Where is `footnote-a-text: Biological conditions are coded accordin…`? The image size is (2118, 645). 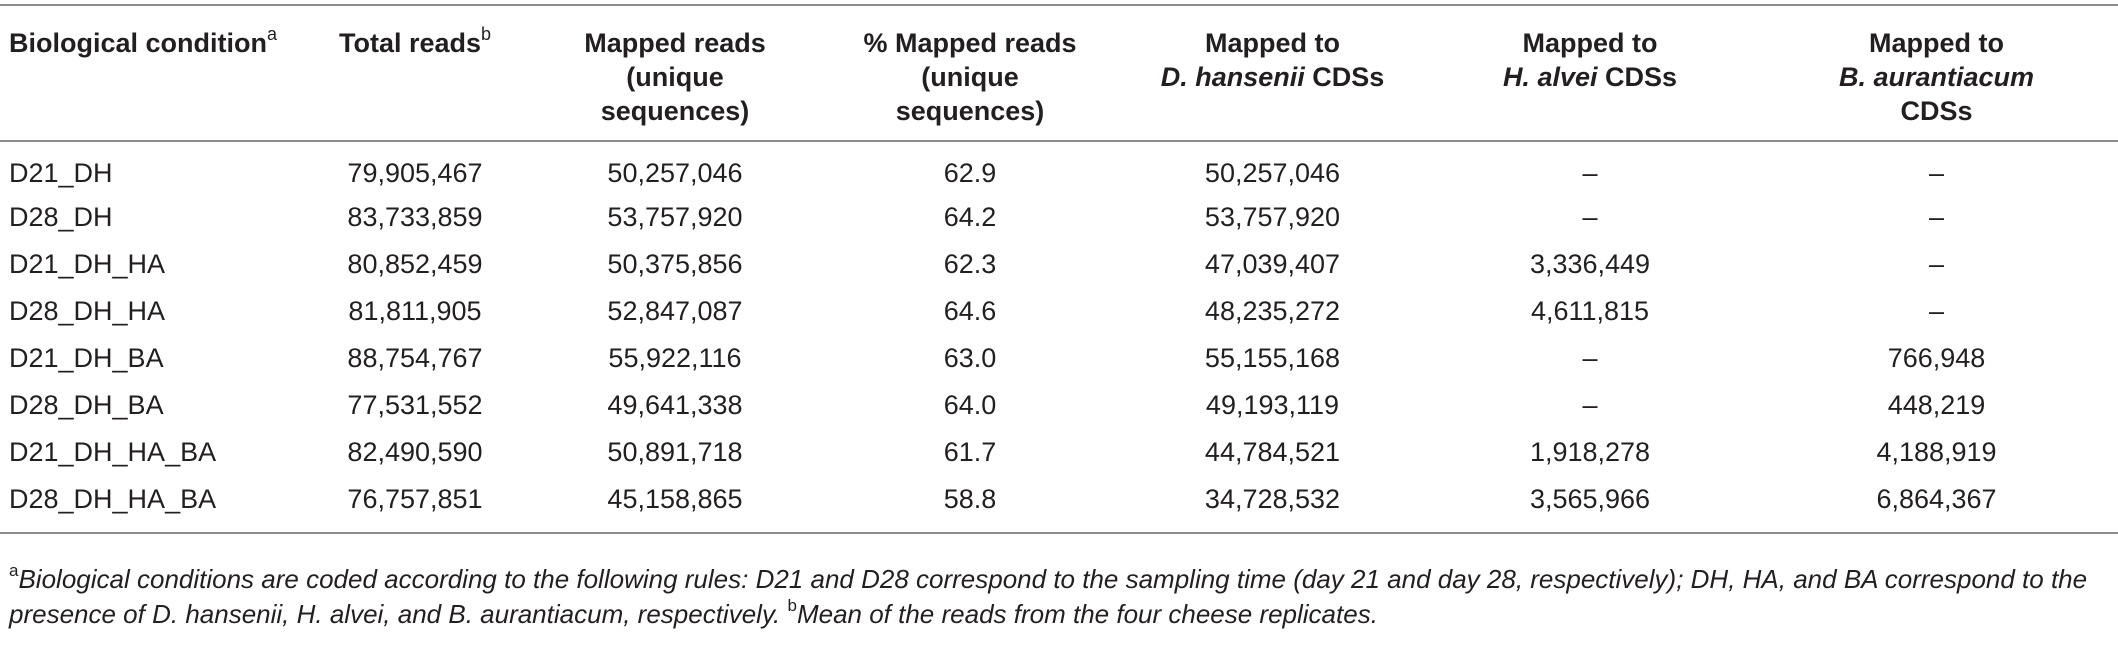 footnote-a-text: Biological conditions are coded accordin… is located at coordinates (1048, 596).